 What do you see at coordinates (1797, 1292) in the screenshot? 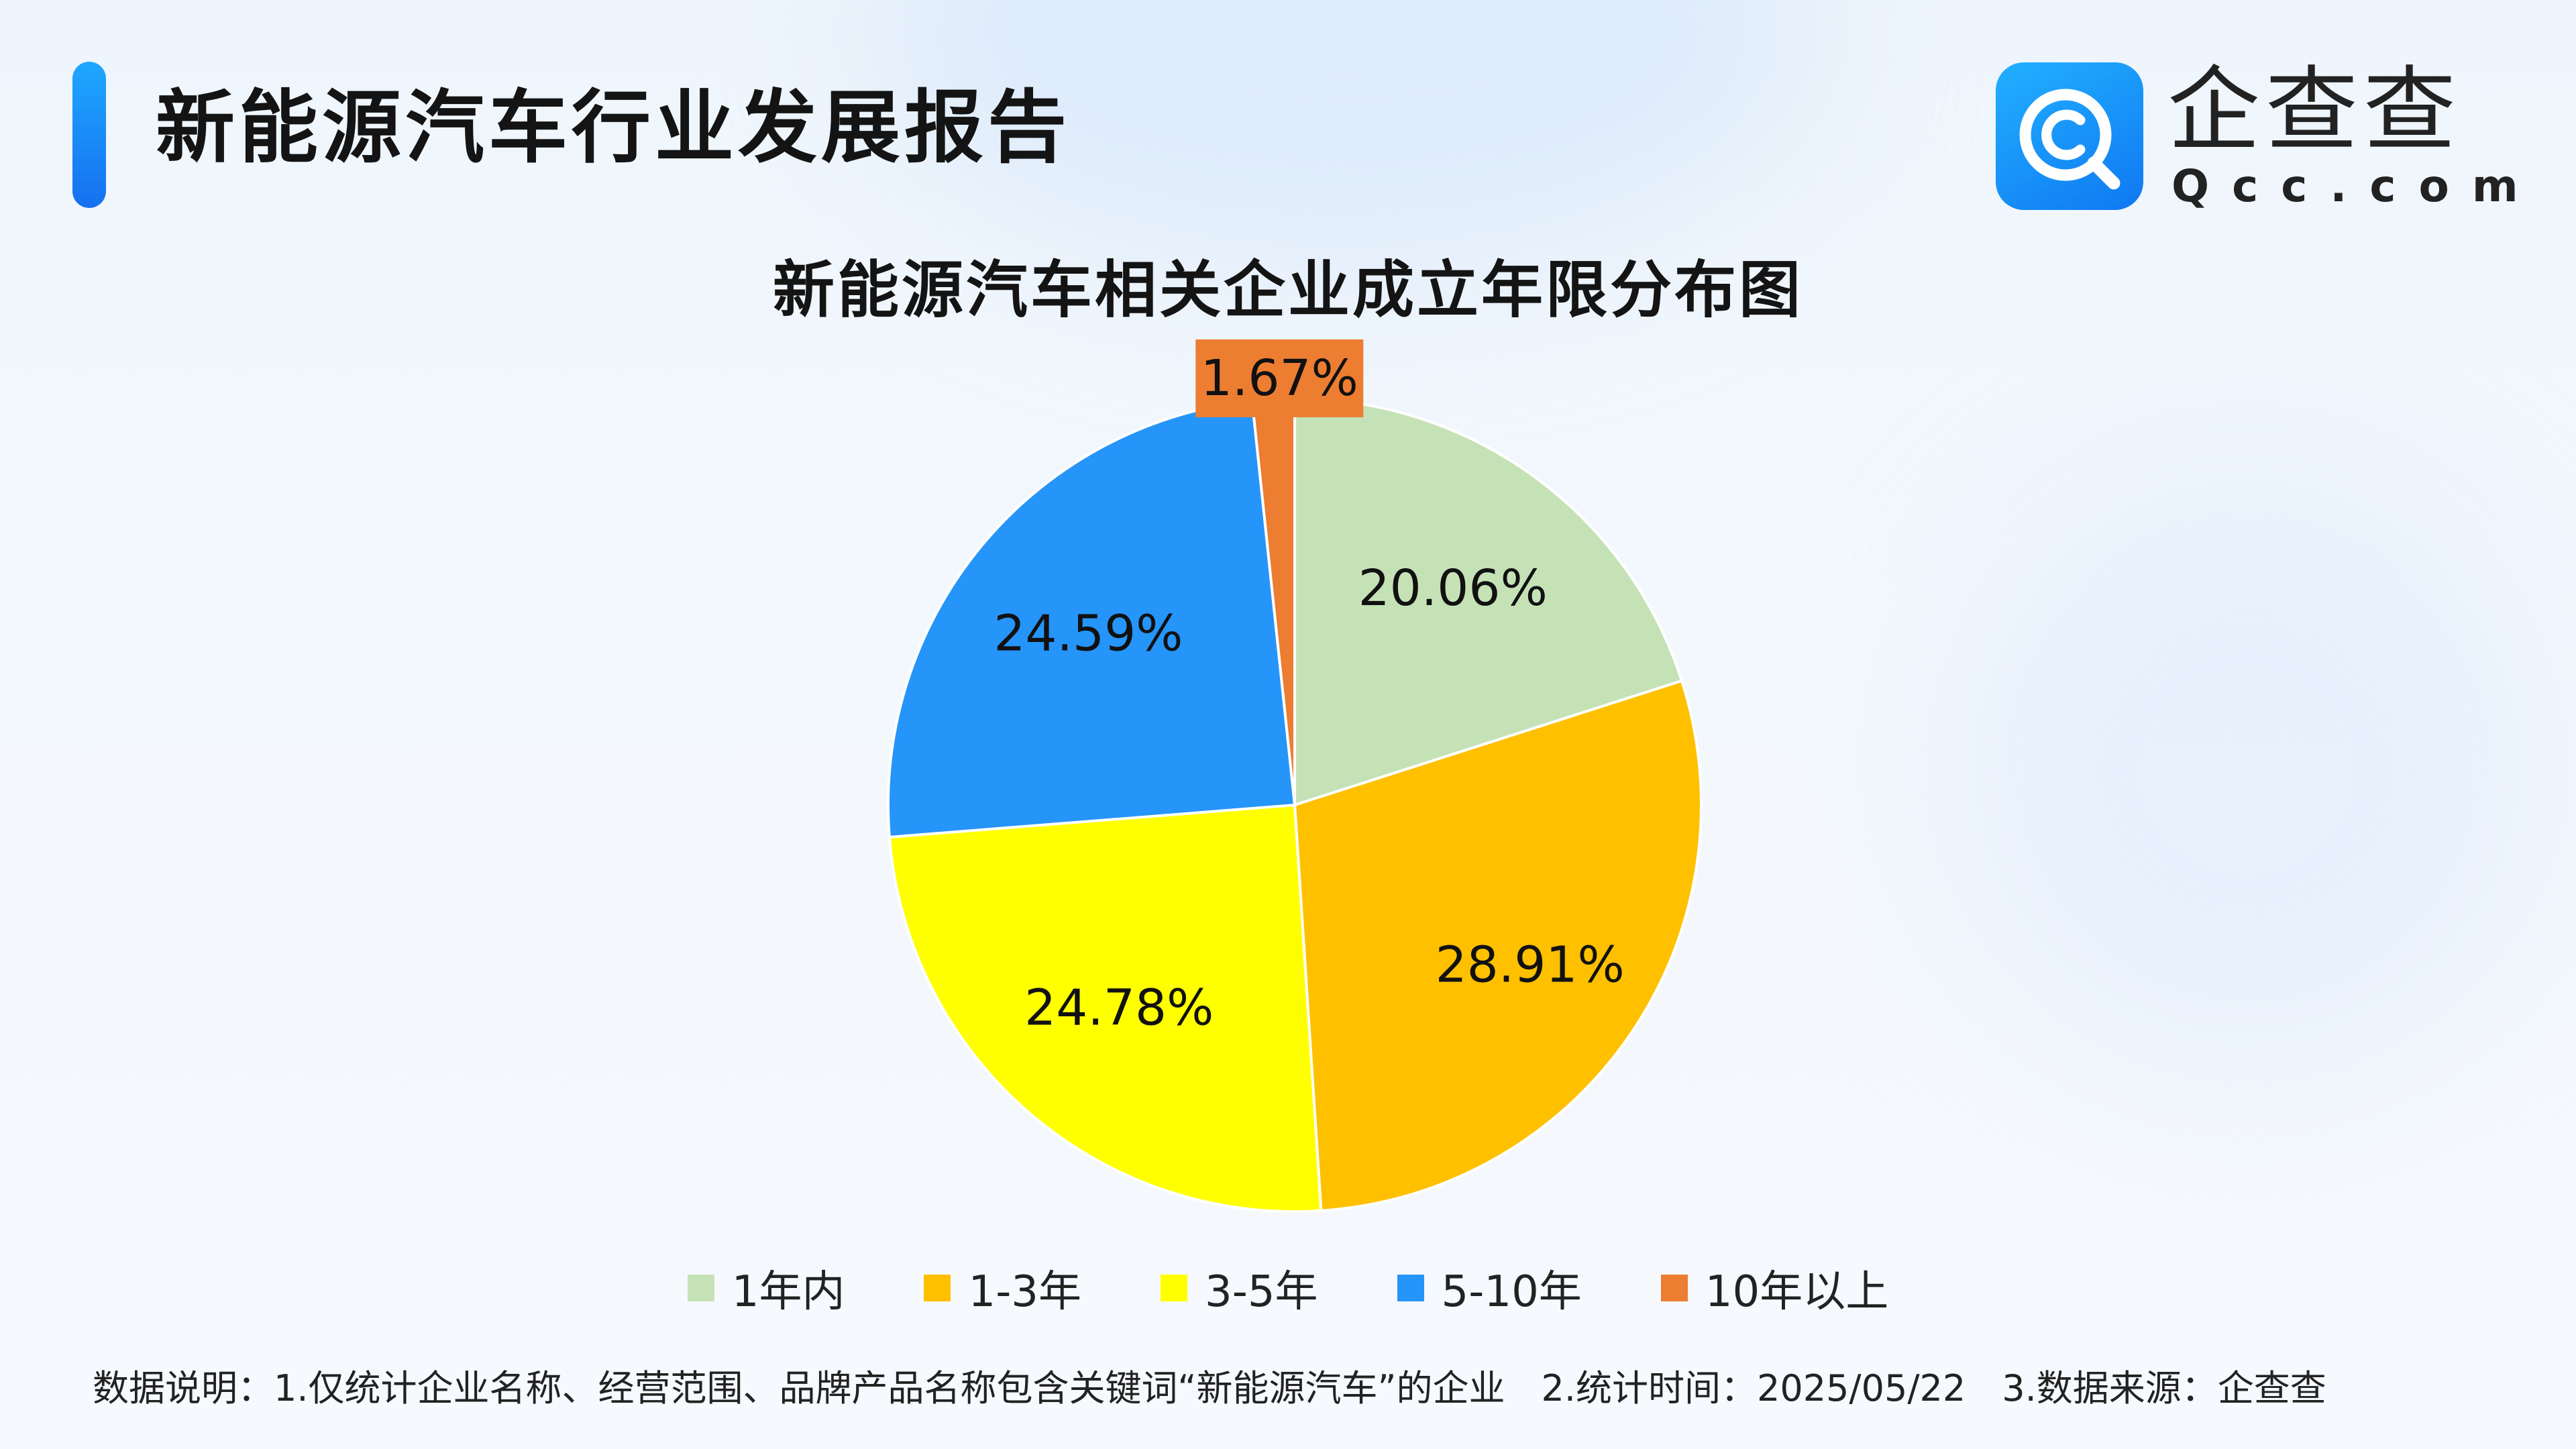
I see `legend-label-5: 10年以上` at bounding box center [1797, 1292].